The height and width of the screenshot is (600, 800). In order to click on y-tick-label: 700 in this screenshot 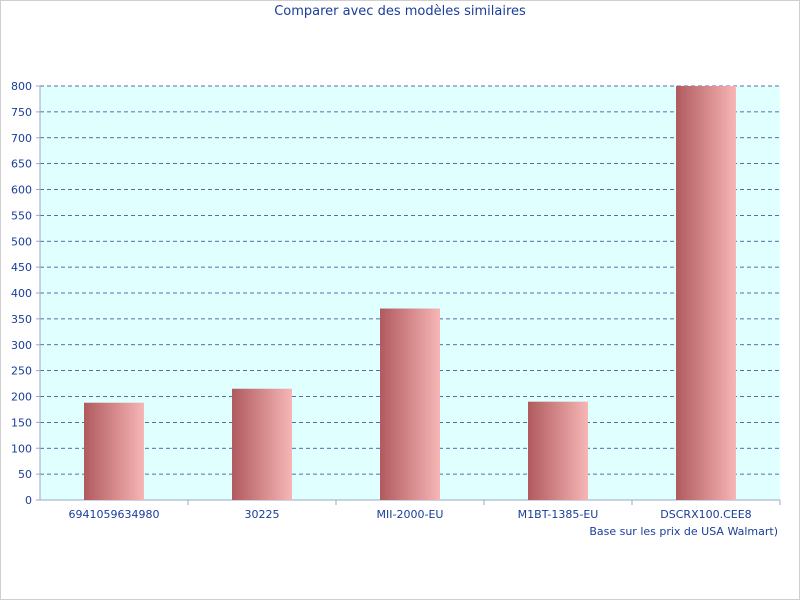, I will do `click(21, 138)`.